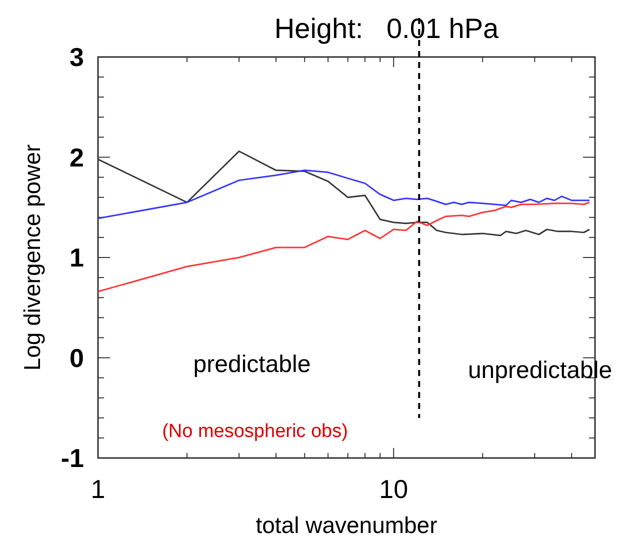  Describe the element at coordinates (77, 57) in the screenshot. I see `y-tick-label: 3` at that location.